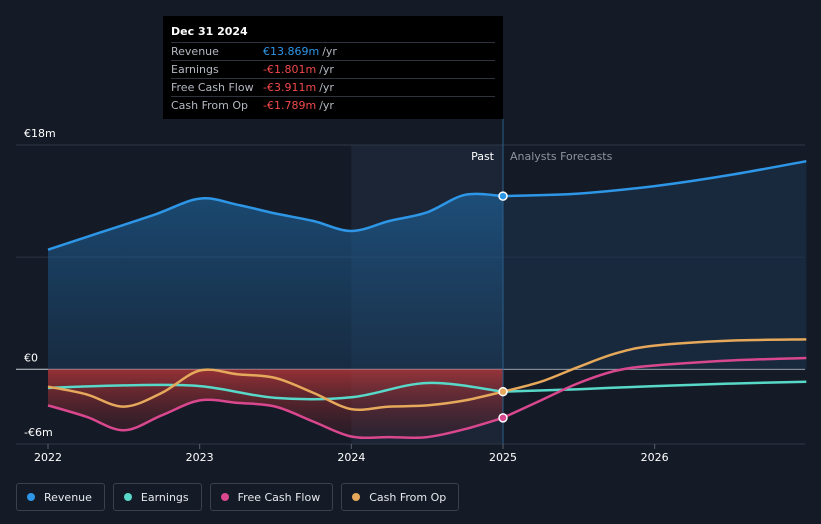  Describe the element at coordinates (210, 105) in the screenshot. I see `tooltip-row-label: Cash From Op` at that location.